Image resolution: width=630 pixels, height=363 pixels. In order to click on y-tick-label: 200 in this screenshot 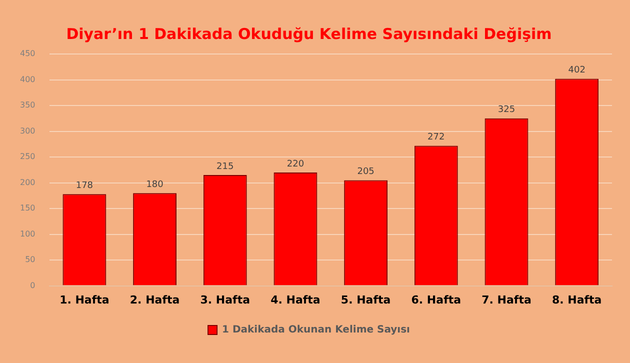, I will do `click(28, 182)`.